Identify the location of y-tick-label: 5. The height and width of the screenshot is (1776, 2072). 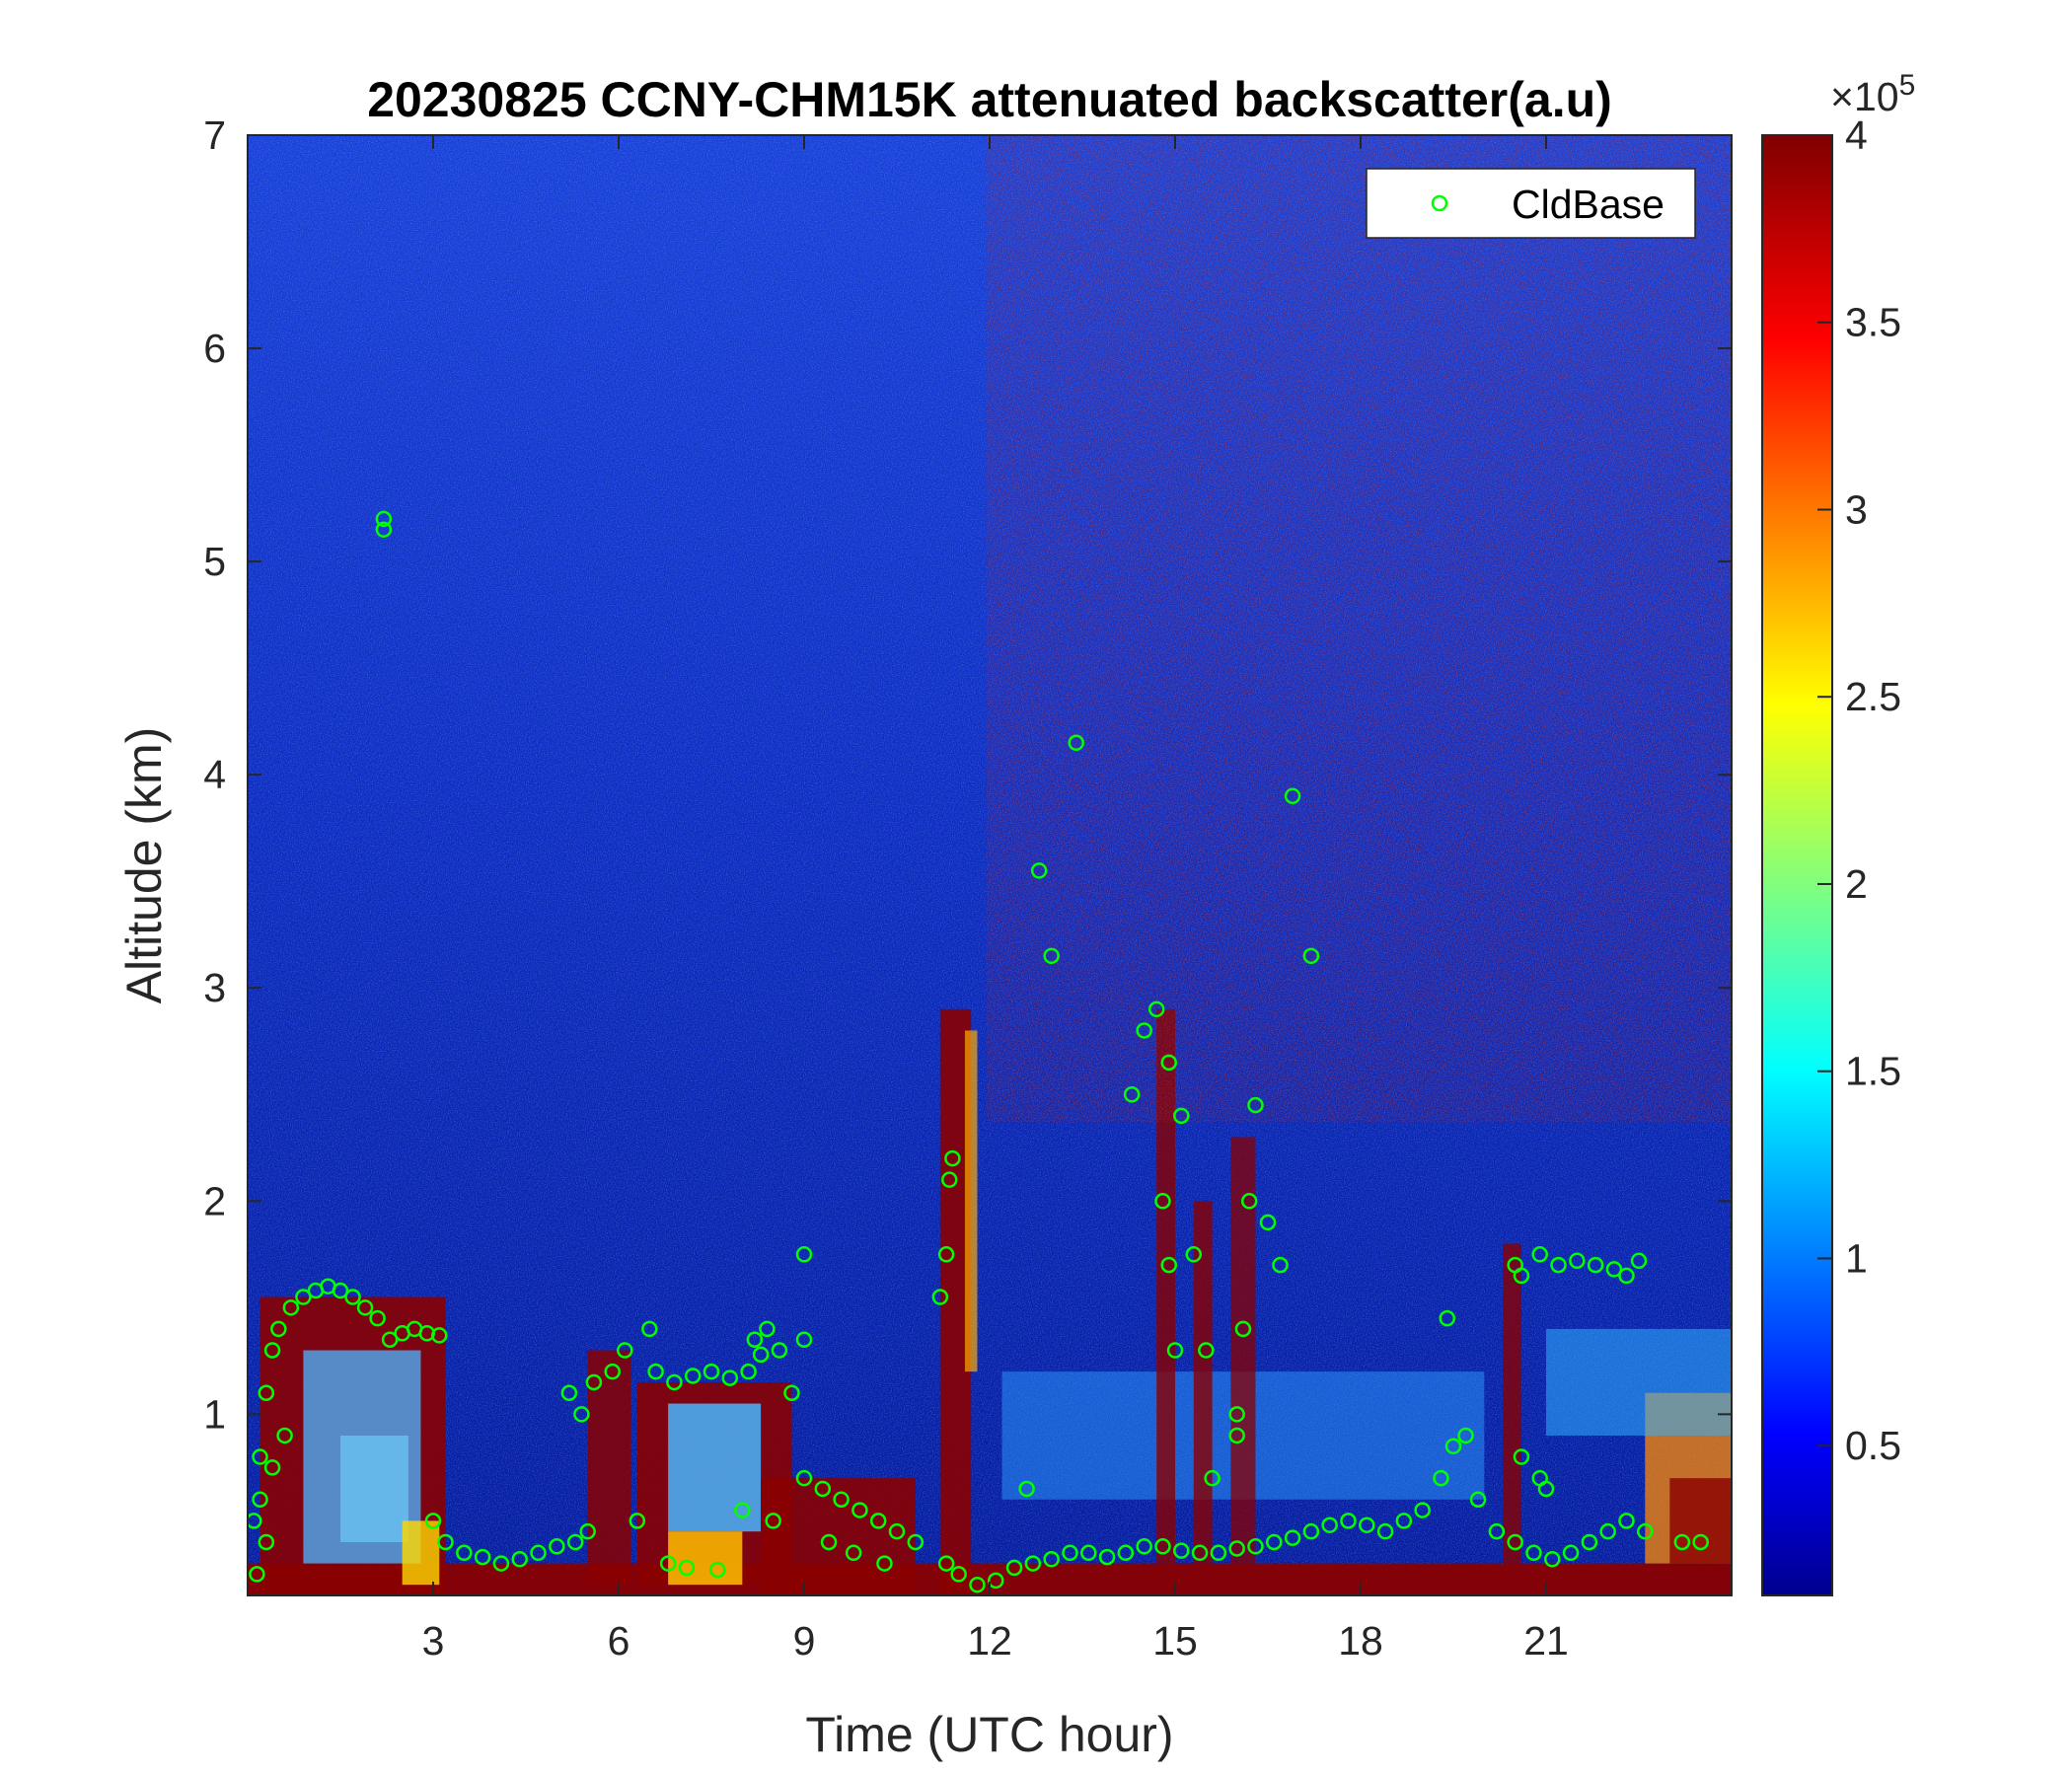
(215, 562).